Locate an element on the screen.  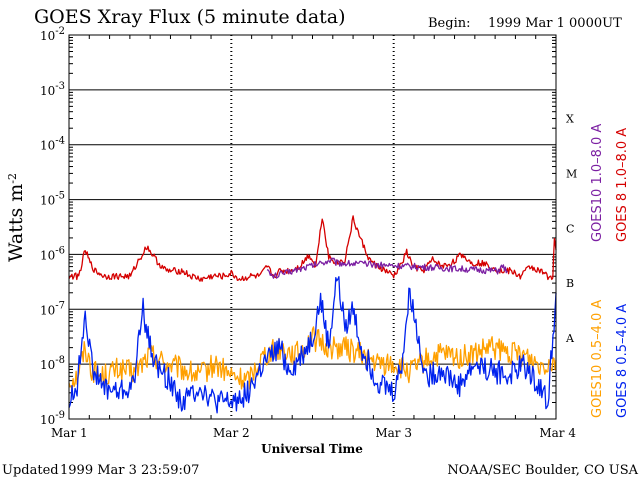
x-tick-labels: Mar 1 Mar 2 Mar 3 Mar 4 is located at coordinates (313, 433).